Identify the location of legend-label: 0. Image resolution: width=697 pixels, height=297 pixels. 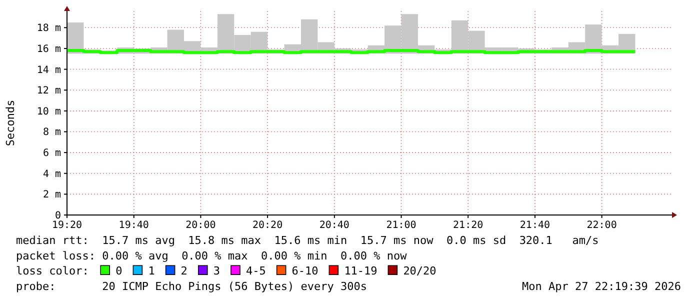
(119, 271).